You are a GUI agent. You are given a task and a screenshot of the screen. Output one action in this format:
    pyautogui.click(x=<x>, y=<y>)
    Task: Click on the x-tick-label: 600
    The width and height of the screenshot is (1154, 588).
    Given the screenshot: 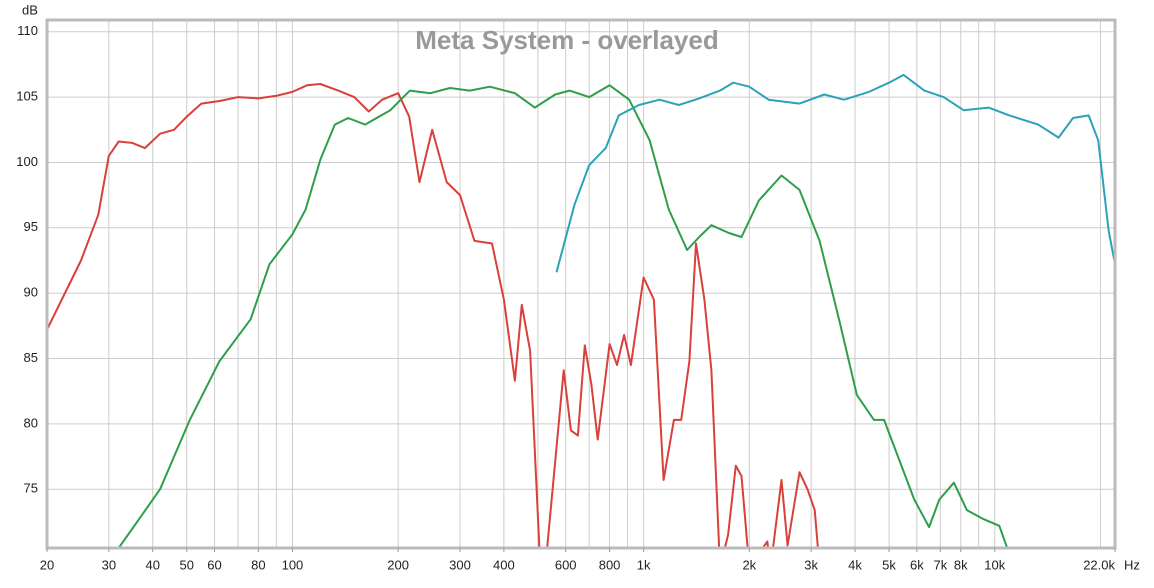 What is the action you would take?
    pyautogui.click(x=566, y=564)
    